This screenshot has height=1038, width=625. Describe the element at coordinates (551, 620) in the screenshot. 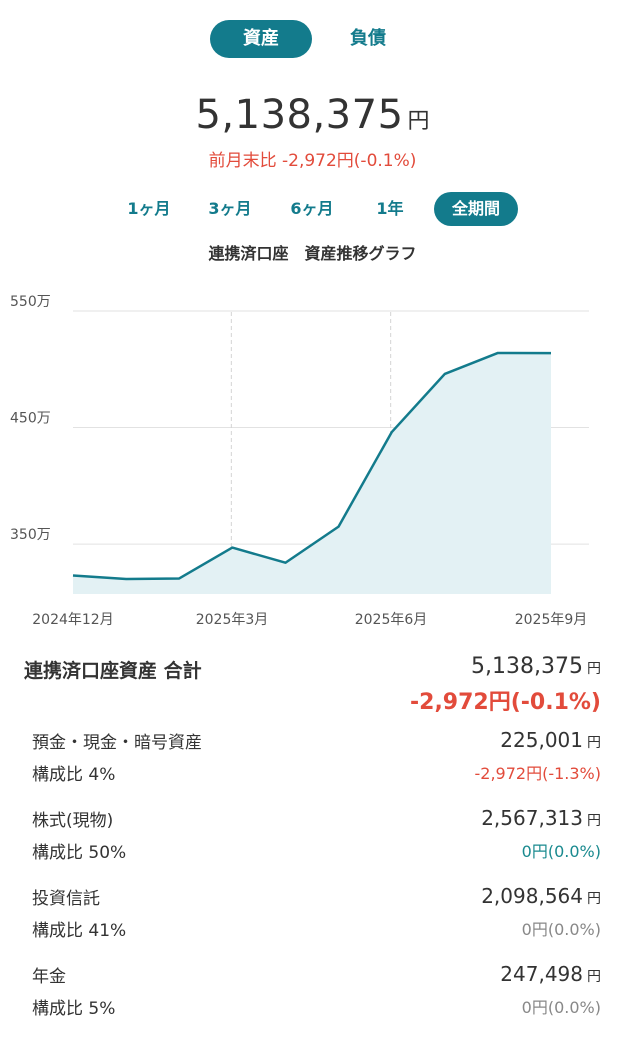

I see `x-tick-label: 2025年9月` at that location.